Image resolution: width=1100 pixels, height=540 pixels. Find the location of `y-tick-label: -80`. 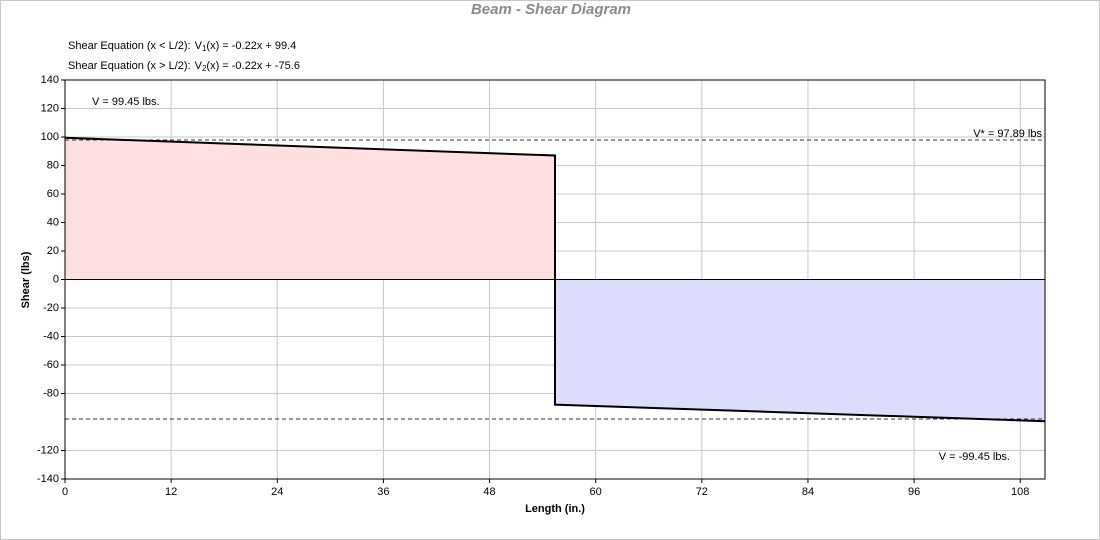

y-tick-label: -80 is located at coordinates (51, 393).